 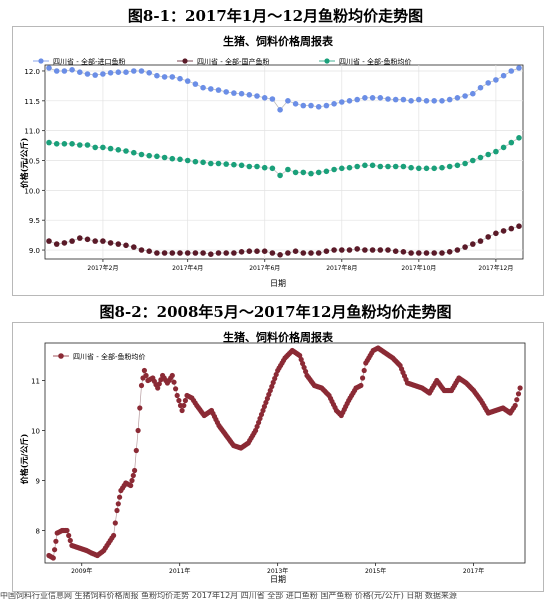 I want to click on x-tick-label: 2009年, so click(x=81, y=571).